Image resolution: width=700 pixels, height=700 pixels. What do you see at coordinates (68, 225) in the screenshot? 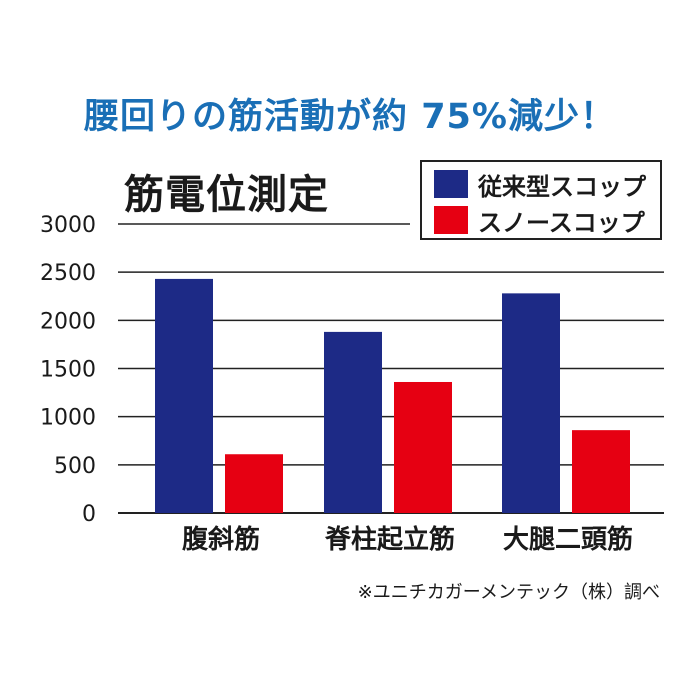
I see `y-tick-label: 3000` at bounding box center [68, 225].